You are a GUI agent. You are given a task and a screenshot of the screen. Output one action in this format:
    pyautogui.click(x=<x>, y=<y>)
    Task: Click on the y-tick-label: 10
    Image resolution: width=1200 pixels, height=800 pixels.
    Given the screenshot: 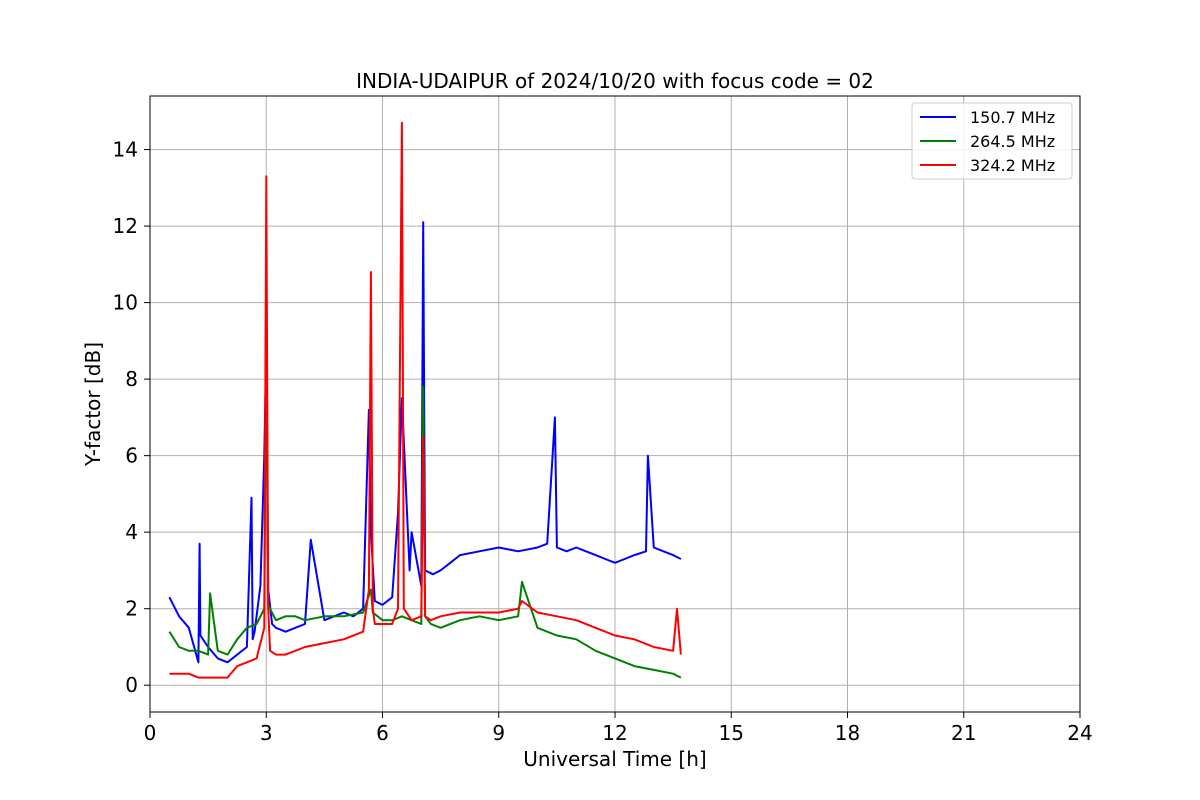 What is the action you would take?
    pyautogui.click(x=125, y=303)
    